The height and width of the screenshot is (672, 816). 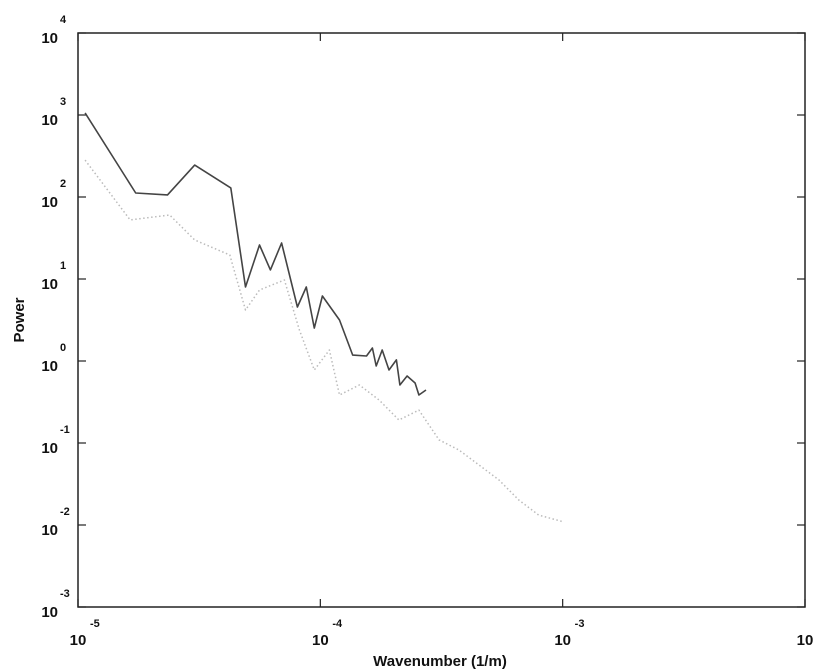 I want to click on y-tick-exponent: 0, so click(x=63, y=348).